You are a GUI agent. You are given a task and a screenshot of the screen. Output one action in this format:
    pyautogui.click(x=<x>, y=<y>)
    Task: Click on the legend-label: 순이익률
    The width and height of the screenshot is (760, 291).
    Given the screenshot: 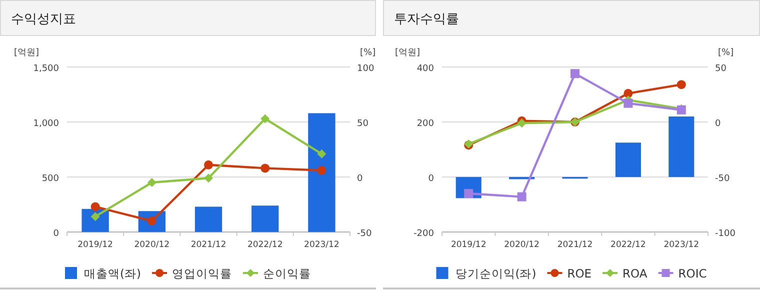 What is the action you would take?
    pyautogui.click(x=286, y=273)
    